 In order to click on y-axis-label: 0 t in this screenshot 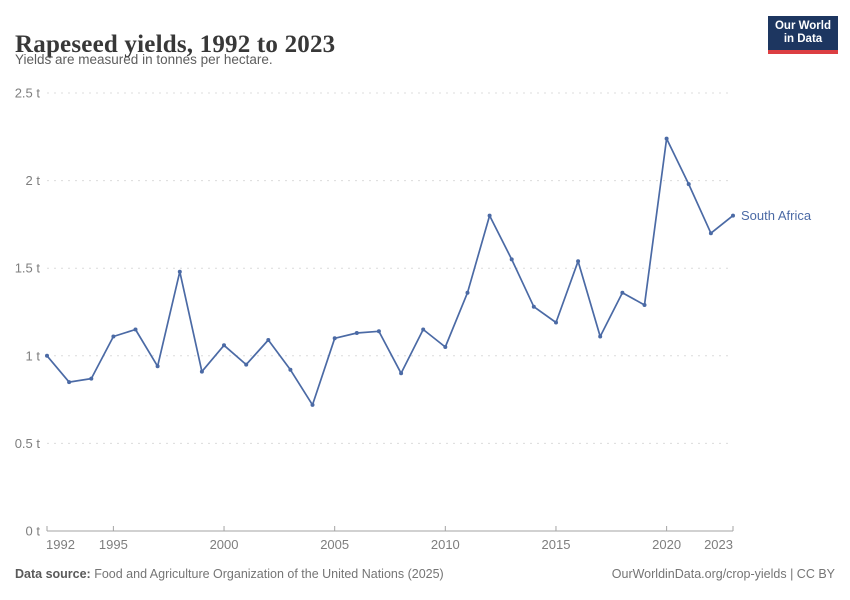, I will do `click(33, 531)`.